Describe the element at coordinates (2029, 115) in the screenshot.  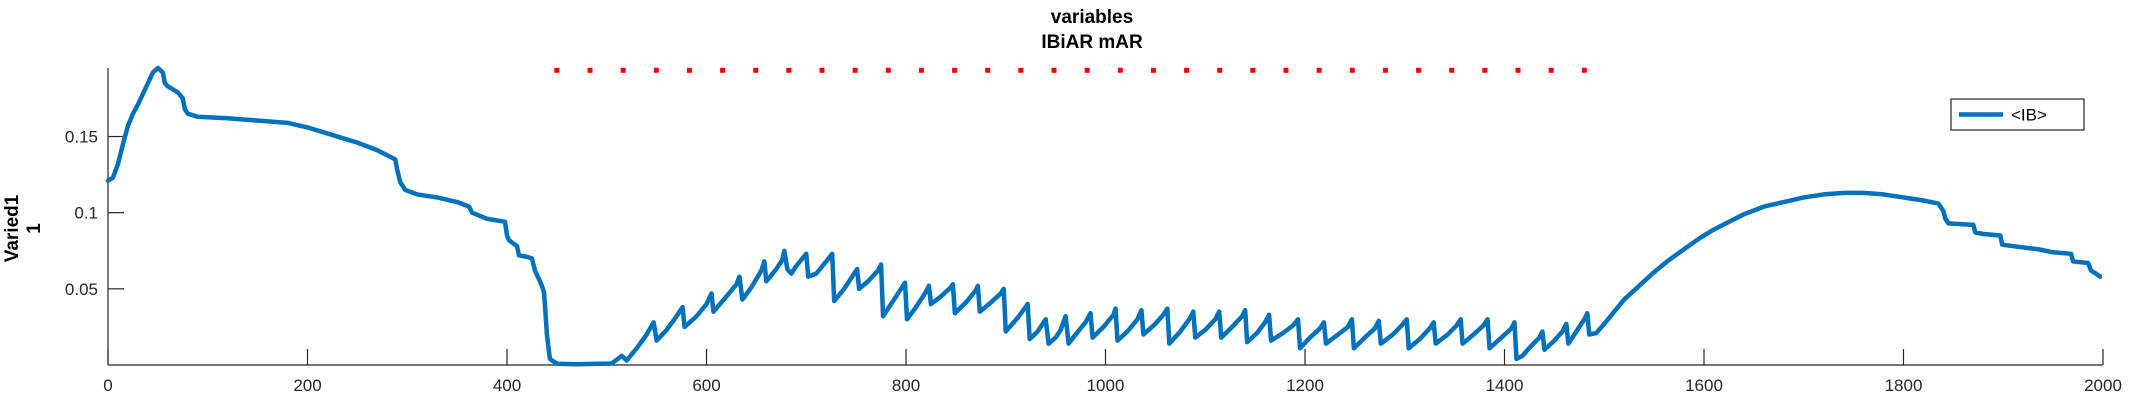
I see `legend-label-ib: <IB>` at that location.